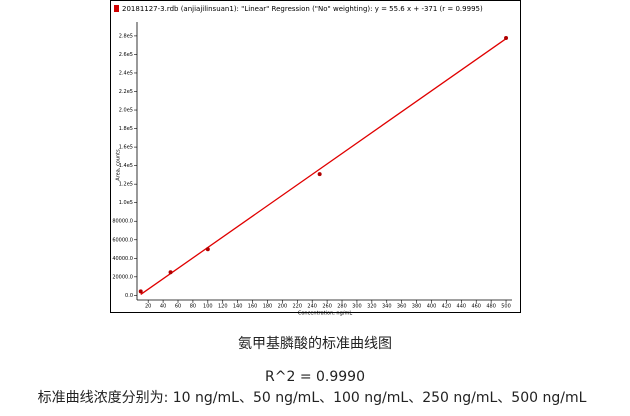  I want to click on x-axis-label: Concentration, ng/mL, so click(325, 314).